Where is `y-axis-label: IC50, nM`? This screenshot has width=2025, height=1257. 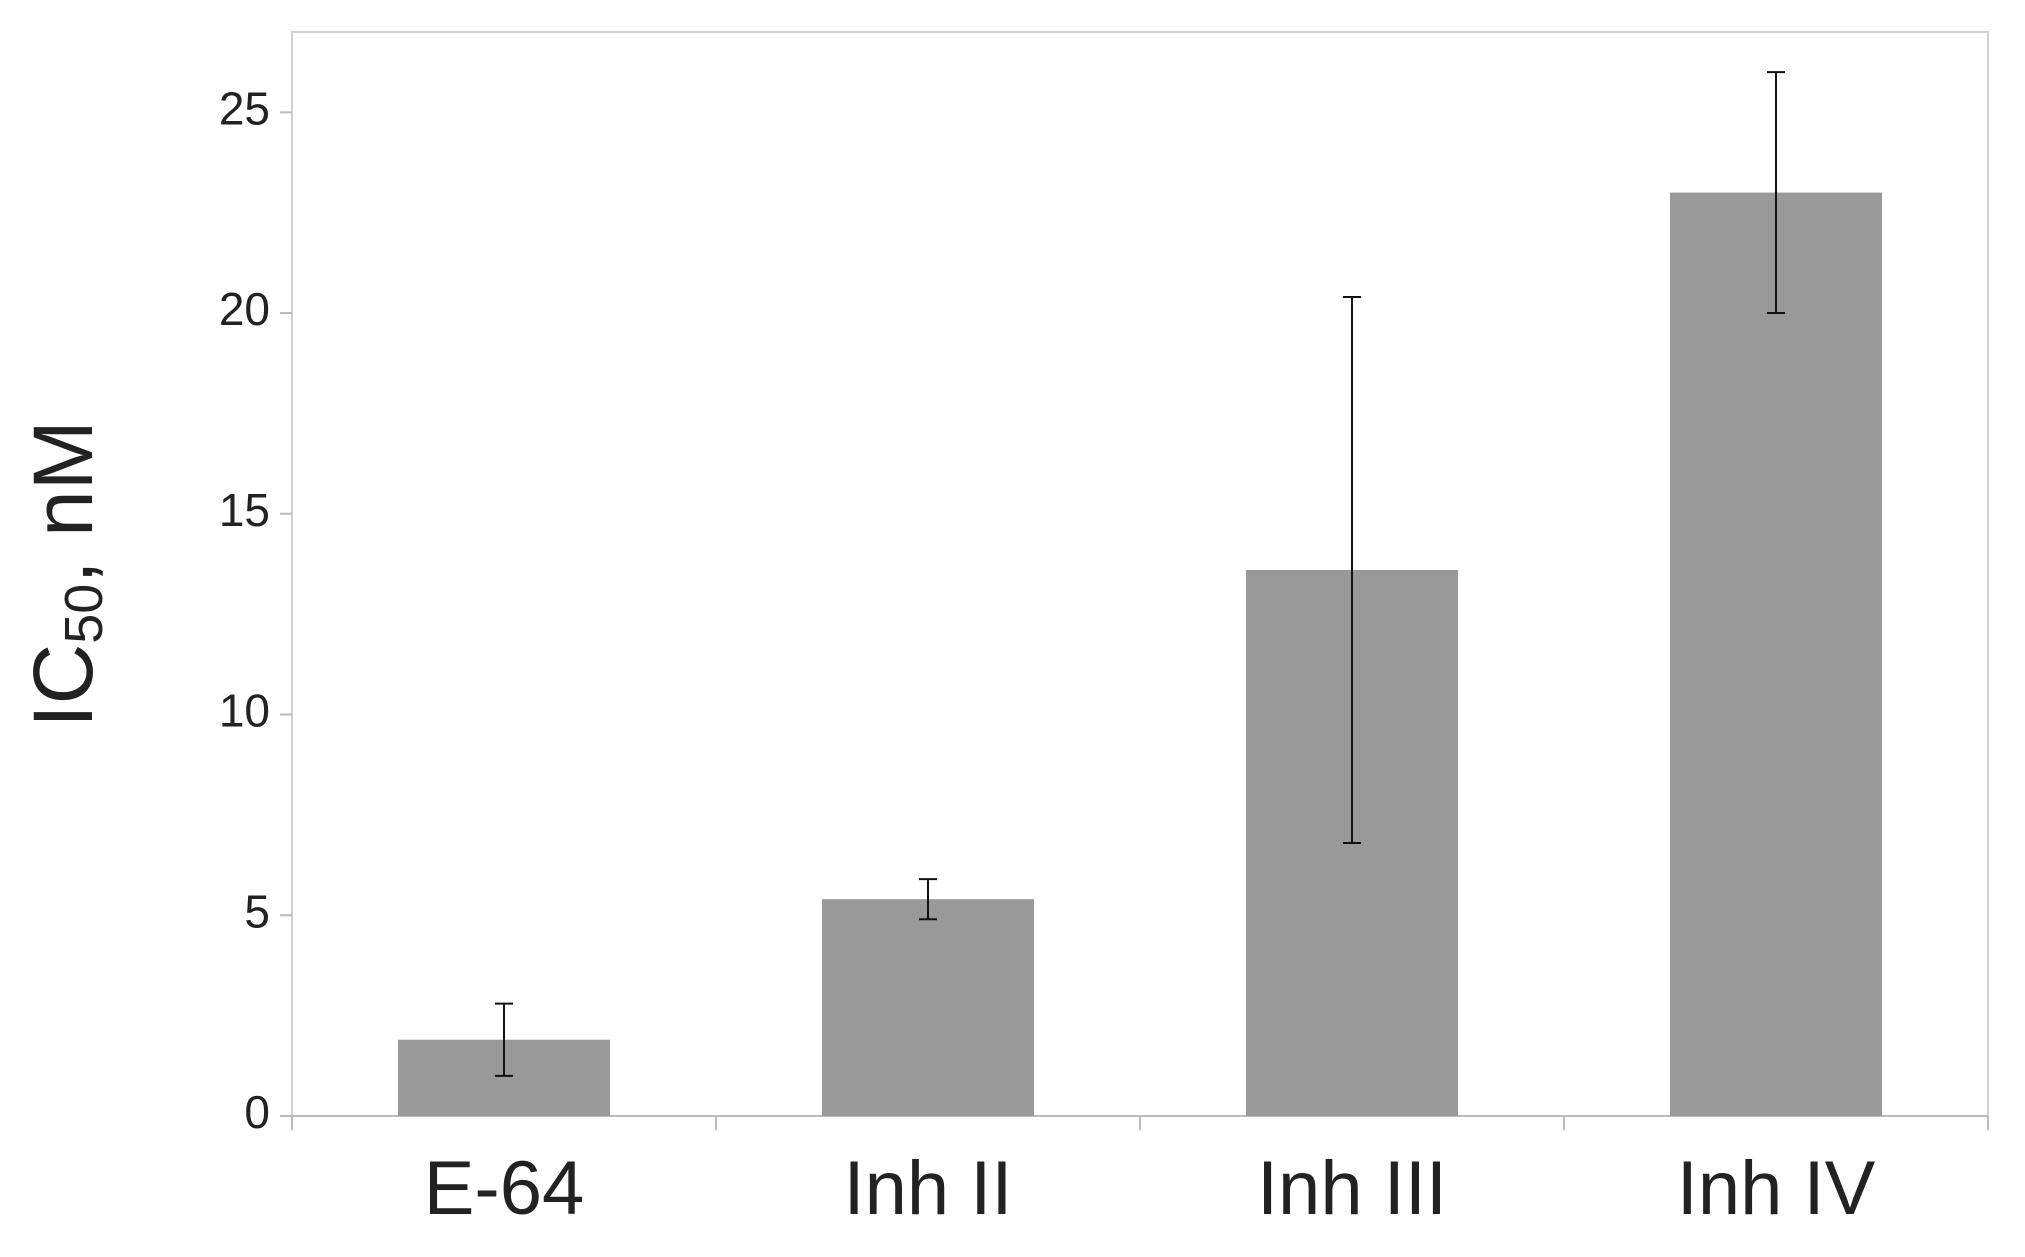 y-axis-label: IC50, nM is located at coordinates (65, 573).